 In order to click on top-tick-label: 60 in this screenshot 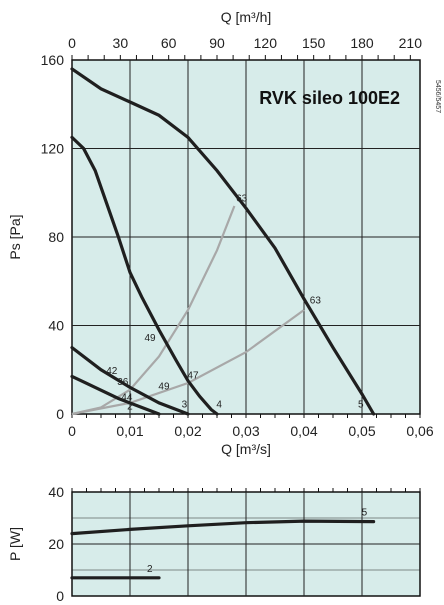, I will do `click(169, 43)`.